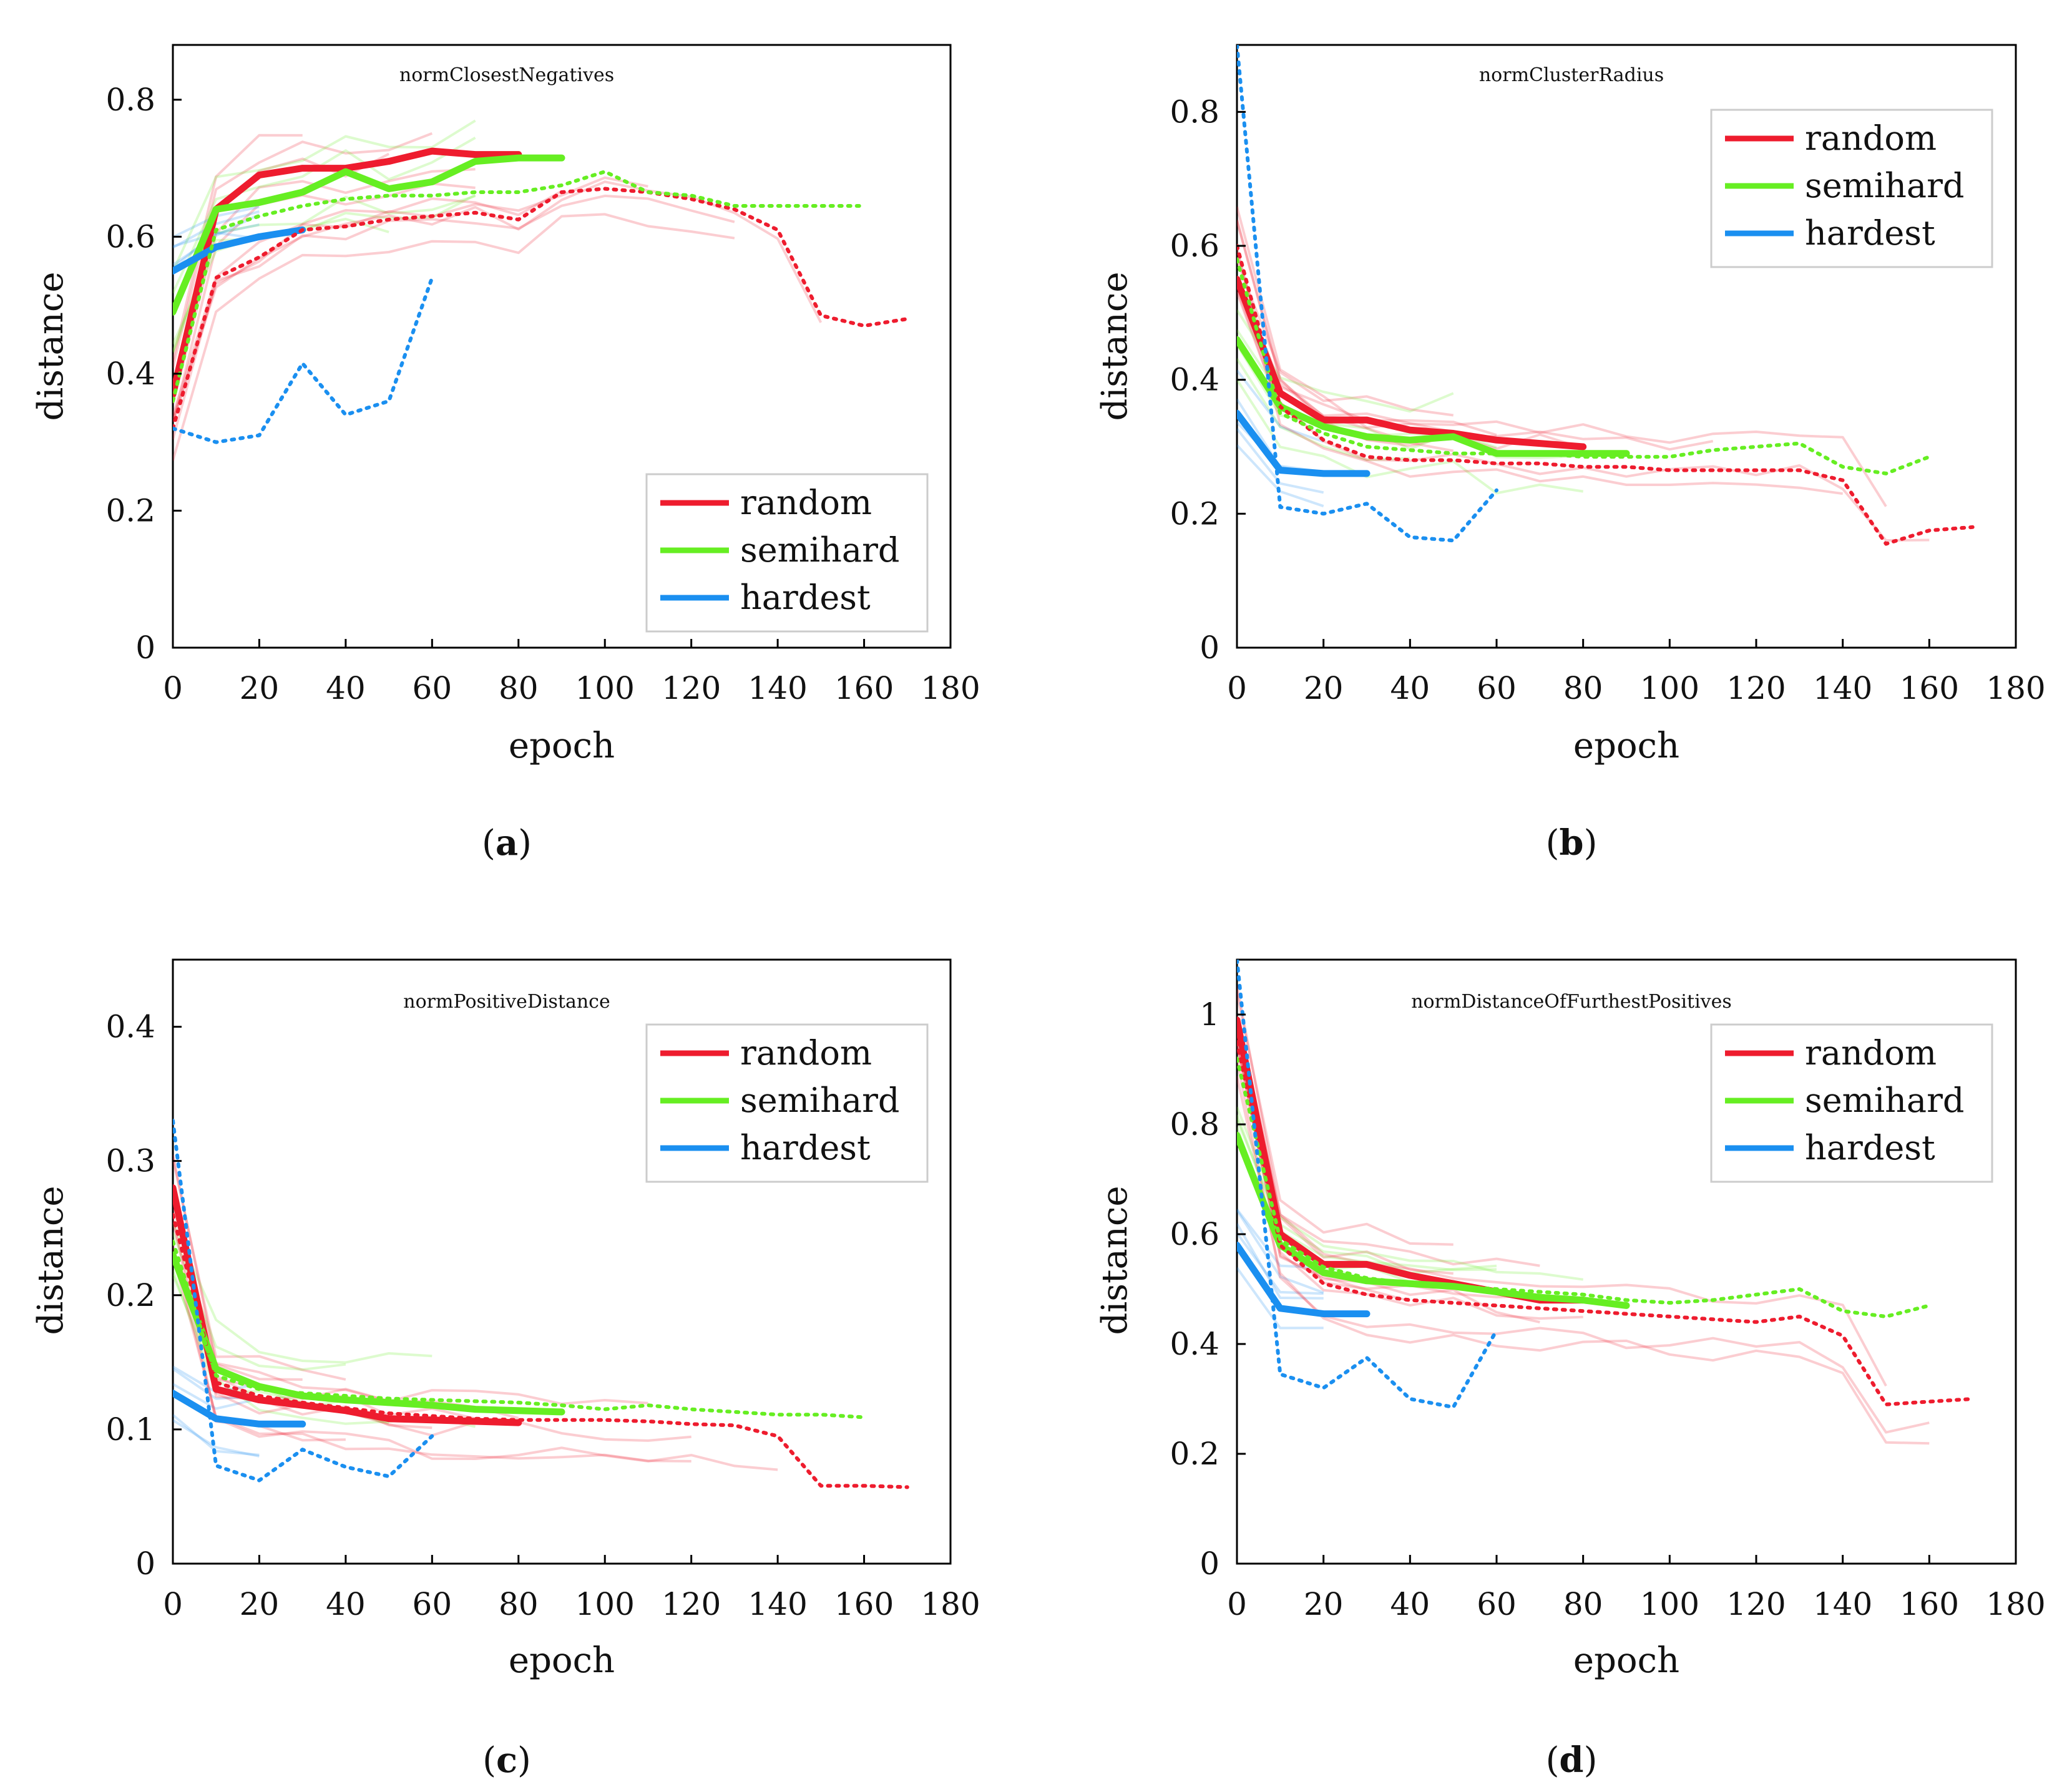 The image size is (2067, 1792). What do you see at coordinates (507, 843) in the screenshot?
I see `panel-label-letter: a` at bounding box center [507, 843].